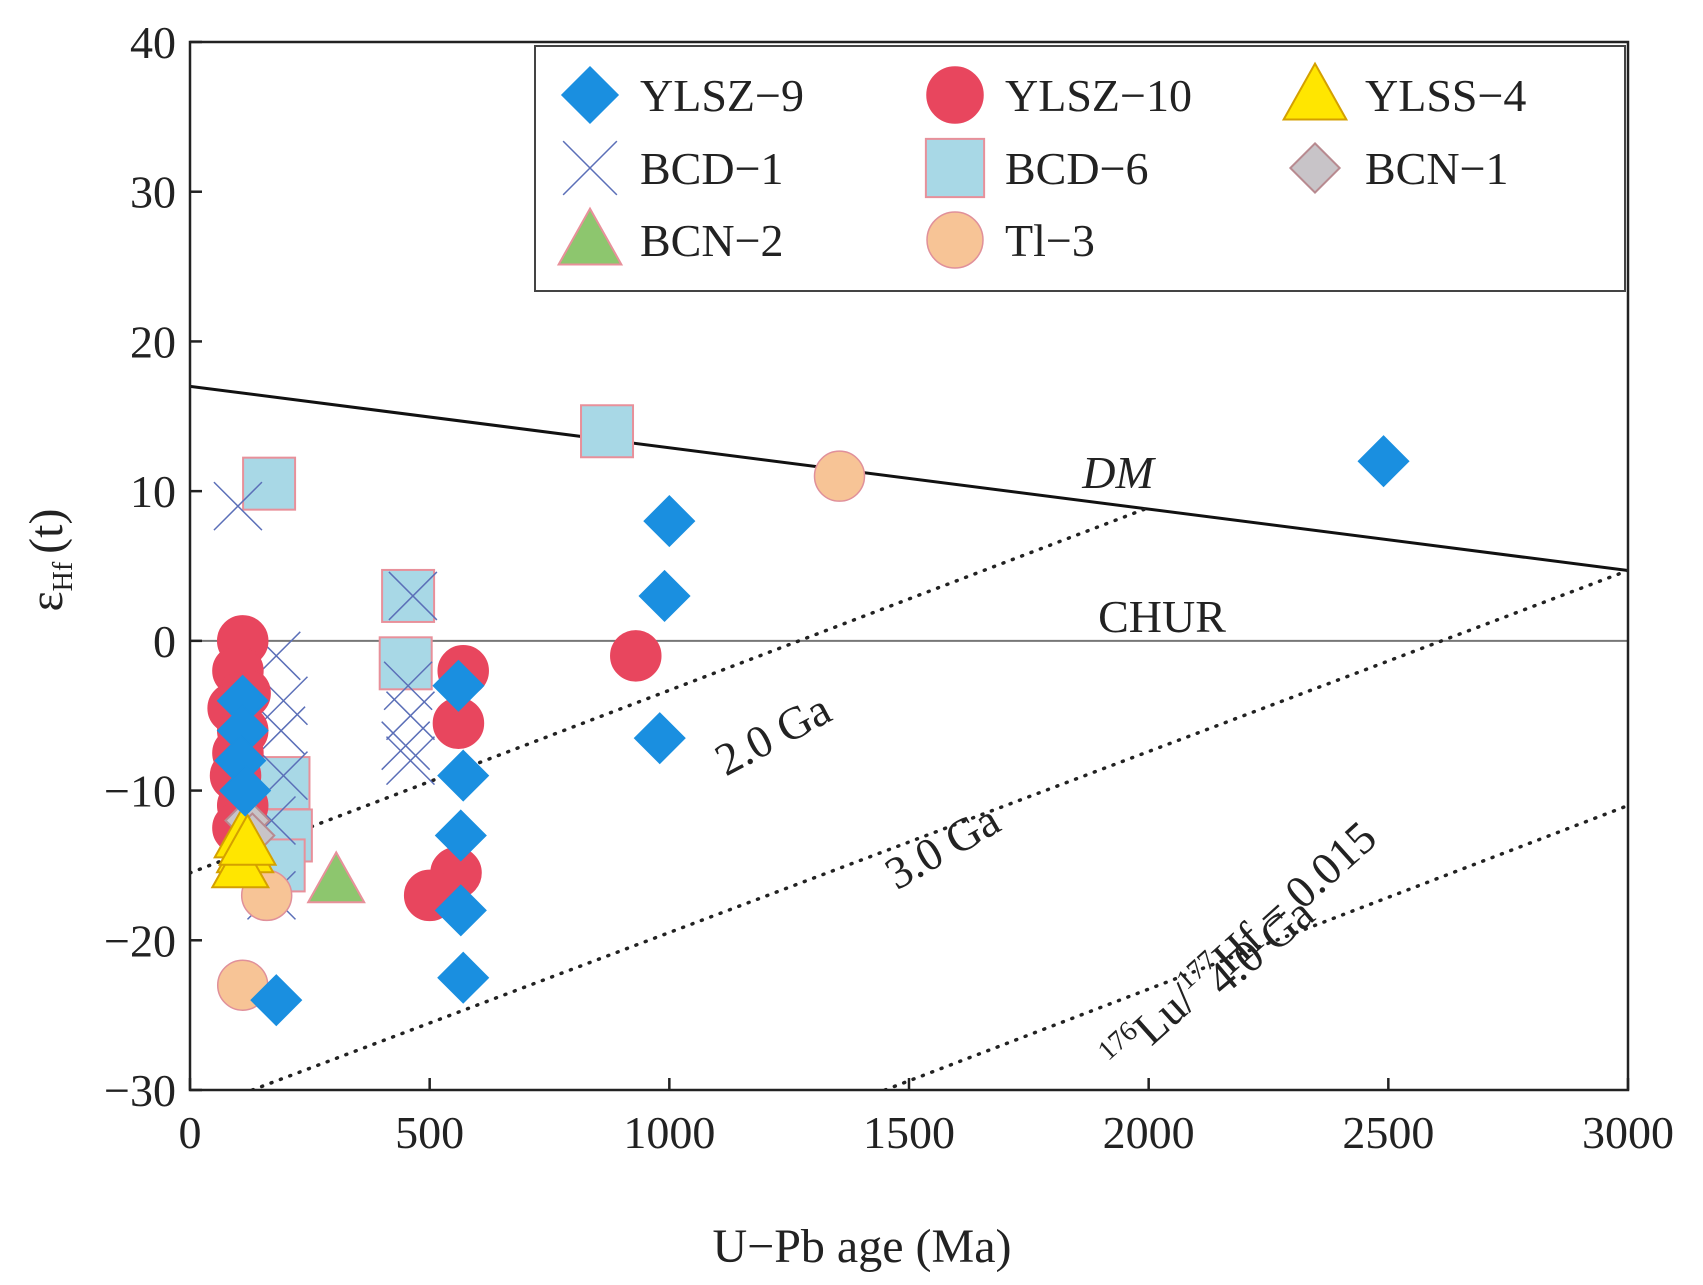 The image size is (1703, 1285). I want to click on y-axis-title: εHf (t), so click(49, 559).